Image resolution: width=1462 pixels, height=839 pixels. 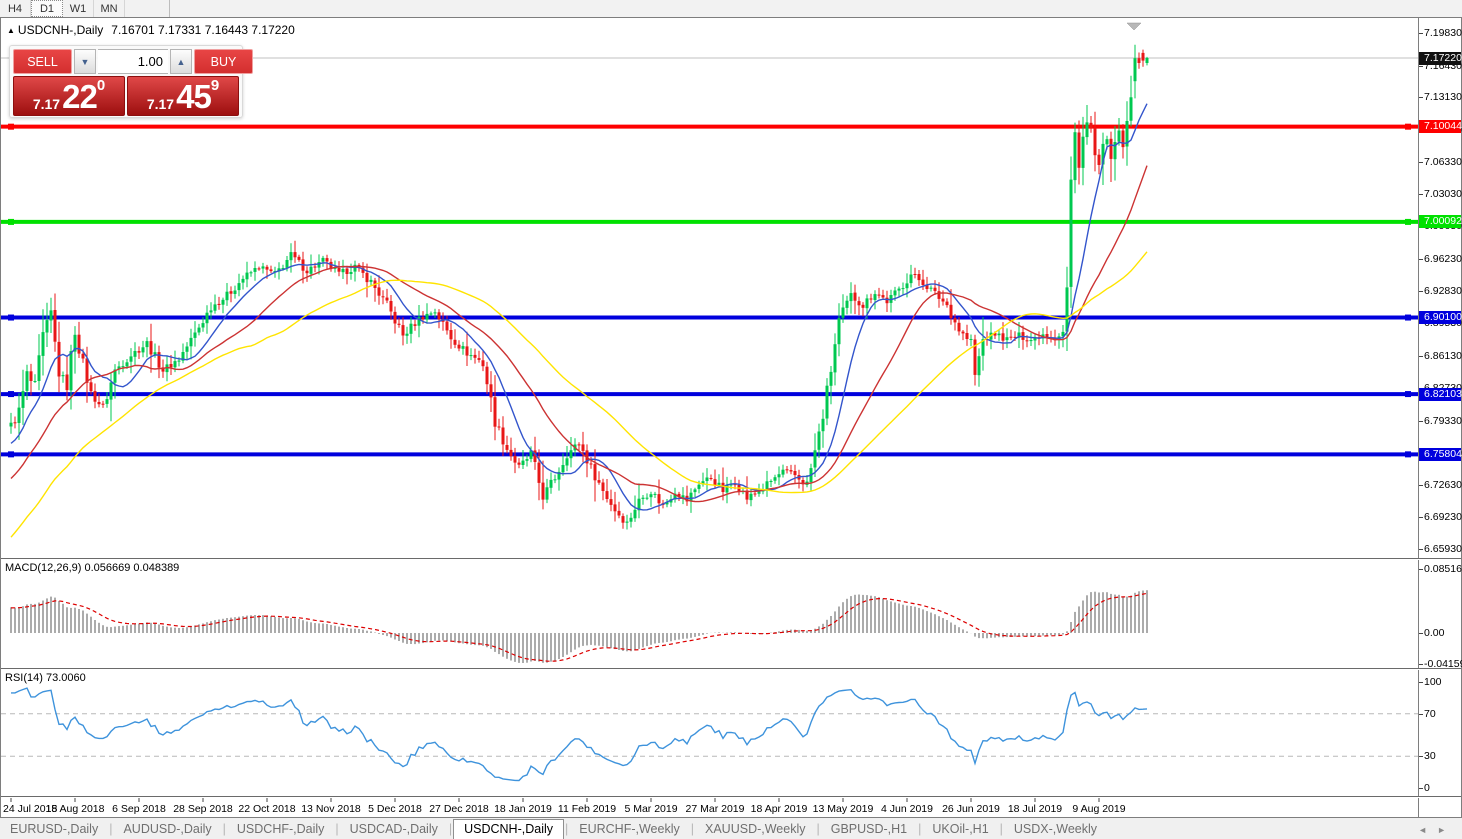 I want to click on sell-price-sup: 0, so click(x=101, y=85).